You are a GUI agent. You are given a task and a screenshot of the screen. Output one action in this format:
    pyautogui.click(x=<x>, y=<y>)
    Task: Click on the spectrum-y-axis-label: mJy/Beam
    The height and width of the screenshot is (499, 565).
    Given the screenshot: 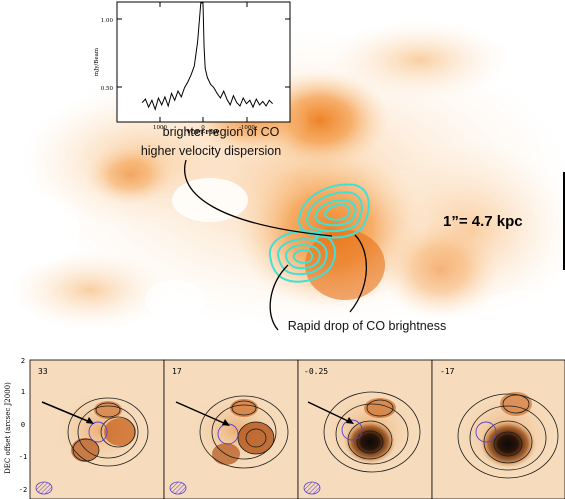 What is the action you would take?
    pyautogui.click(x=97, y=61)
    